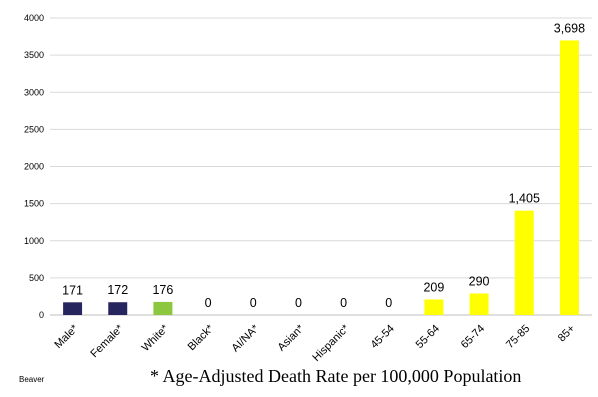 The width and height of the screenshot is (598, 397). I want to click on data-label: 3,698, so click(569, 28).